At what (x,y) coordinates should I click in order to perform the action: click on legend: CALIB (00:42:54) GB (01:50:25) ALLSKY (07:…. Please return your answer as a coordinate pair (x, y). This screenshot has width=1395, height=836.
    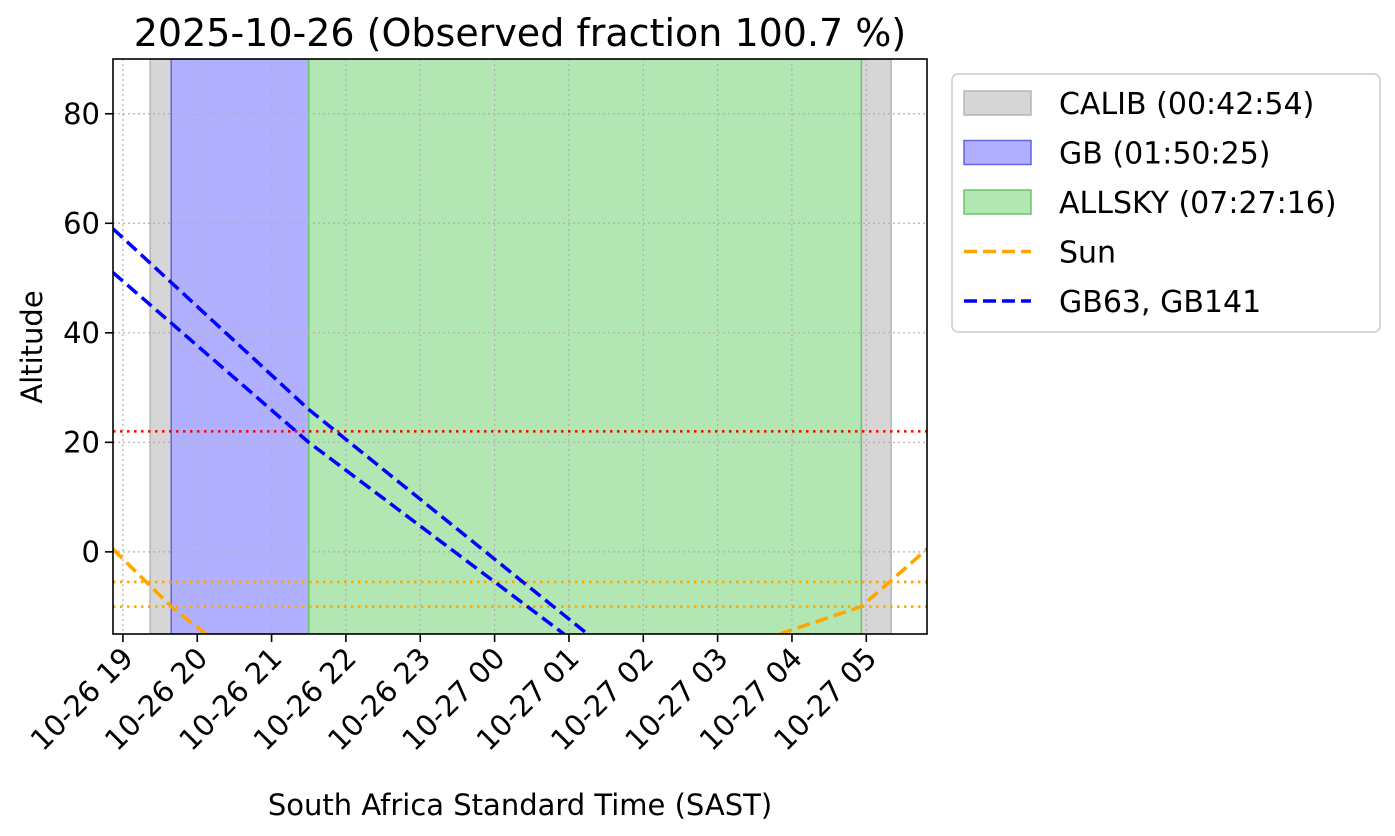
    Looking at the image, I should click on (1166, 203).